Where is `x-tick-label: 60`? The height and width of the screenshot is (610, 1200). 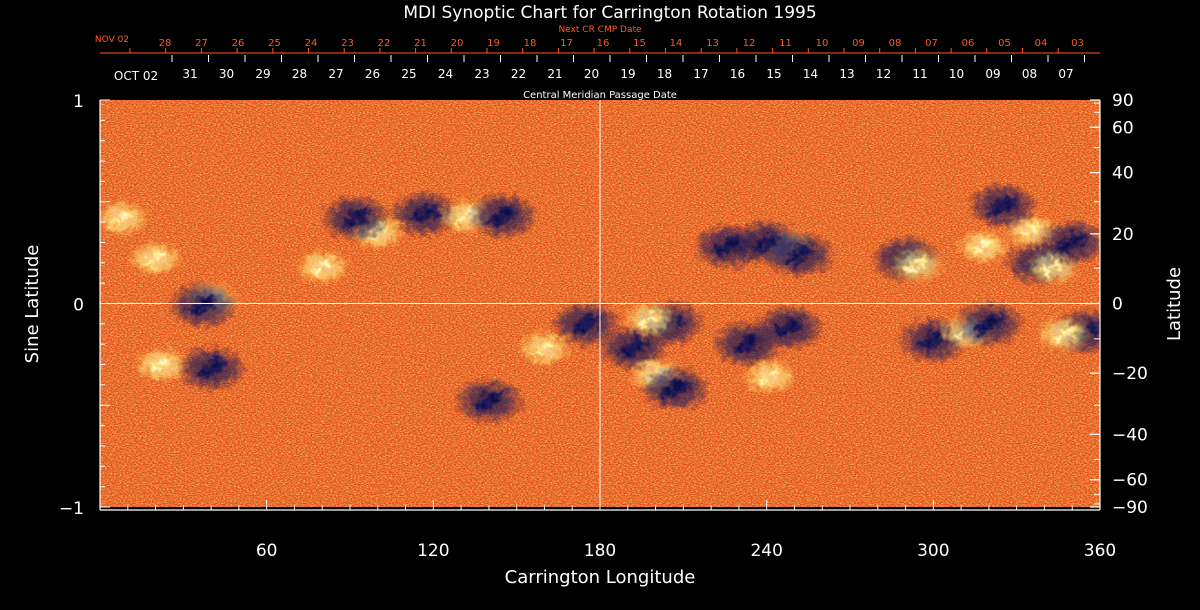 x-tick-label: 60 is located at coordinates (267, 551).